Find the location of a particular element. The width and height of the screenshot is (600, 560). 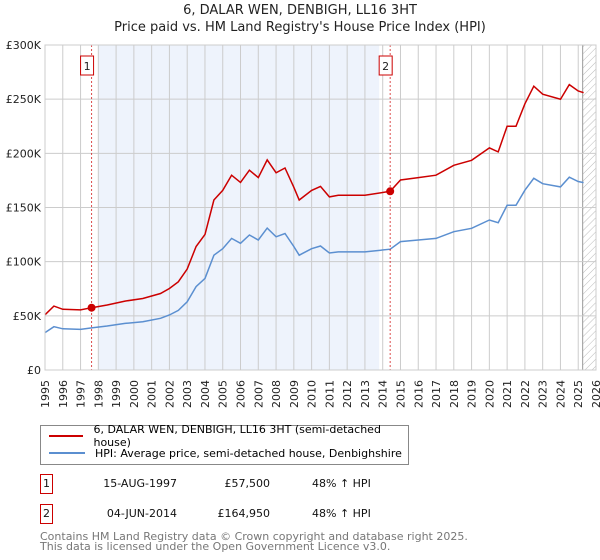

x-tick-label: 2012 is located at coordinates (347, 394).